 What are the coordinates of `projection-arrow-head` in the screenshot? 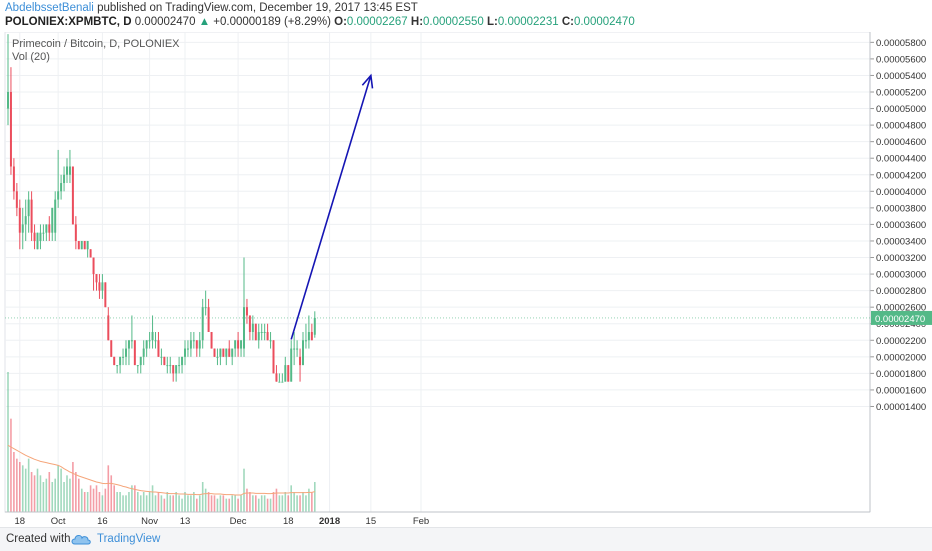 It's located at (367, 81).